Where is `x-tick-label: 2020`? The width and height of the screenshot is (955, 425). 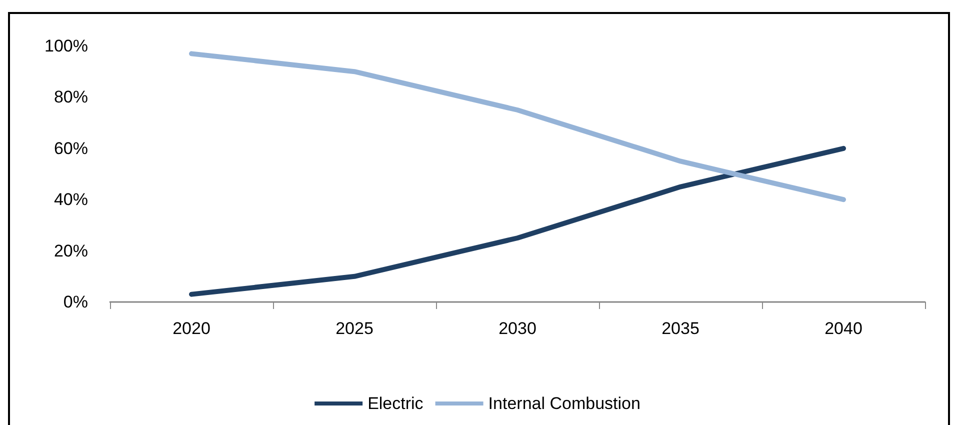
x-tick-label: 2020 is located at coordinates (191, 328).